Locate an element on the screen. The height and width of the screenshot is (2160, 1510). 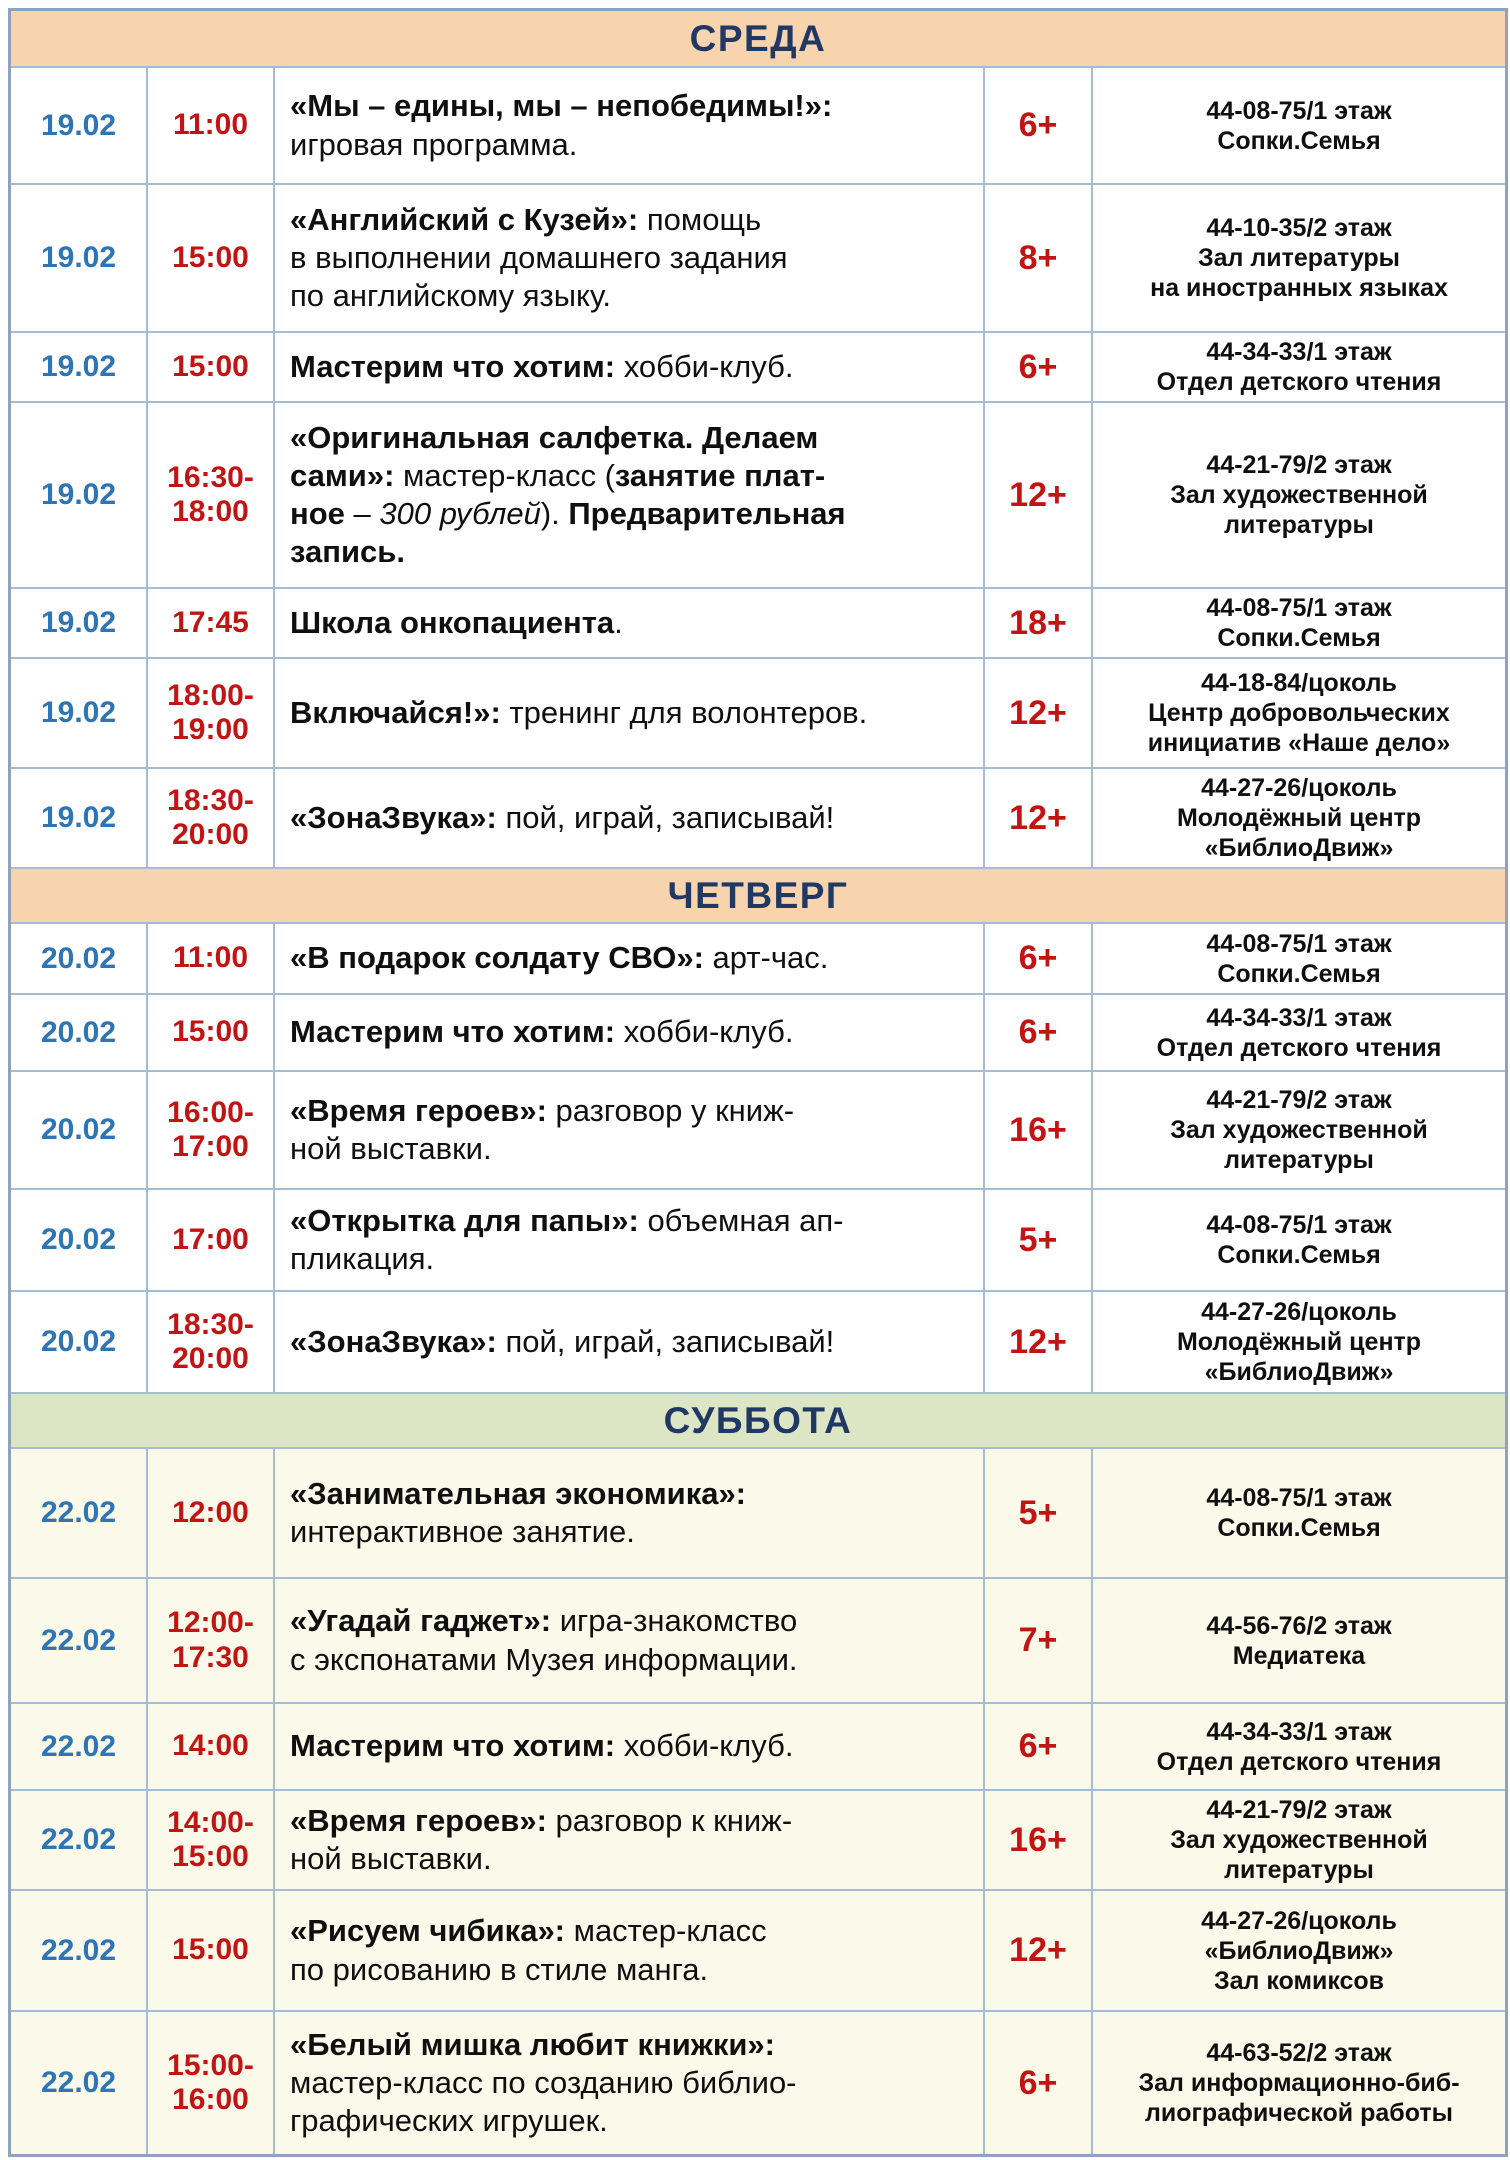
description-run: мастер-класс по рисованию в стиле манга. is located at coordinates (528, 1950).